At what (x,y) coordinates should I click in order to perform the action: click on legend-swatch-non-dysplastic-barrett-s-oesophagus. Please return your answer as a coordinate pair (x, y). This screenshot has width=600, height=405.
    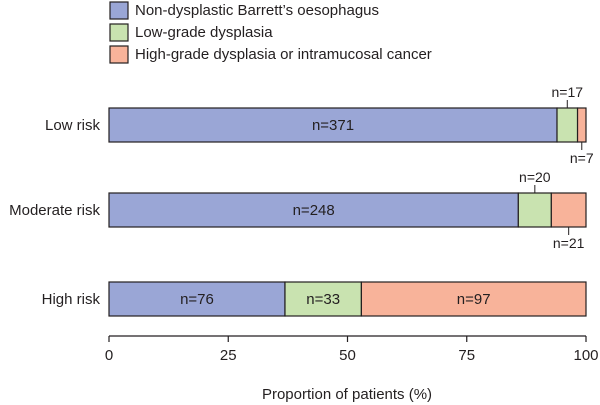
    Looking at the image, I should click on (119, 10).